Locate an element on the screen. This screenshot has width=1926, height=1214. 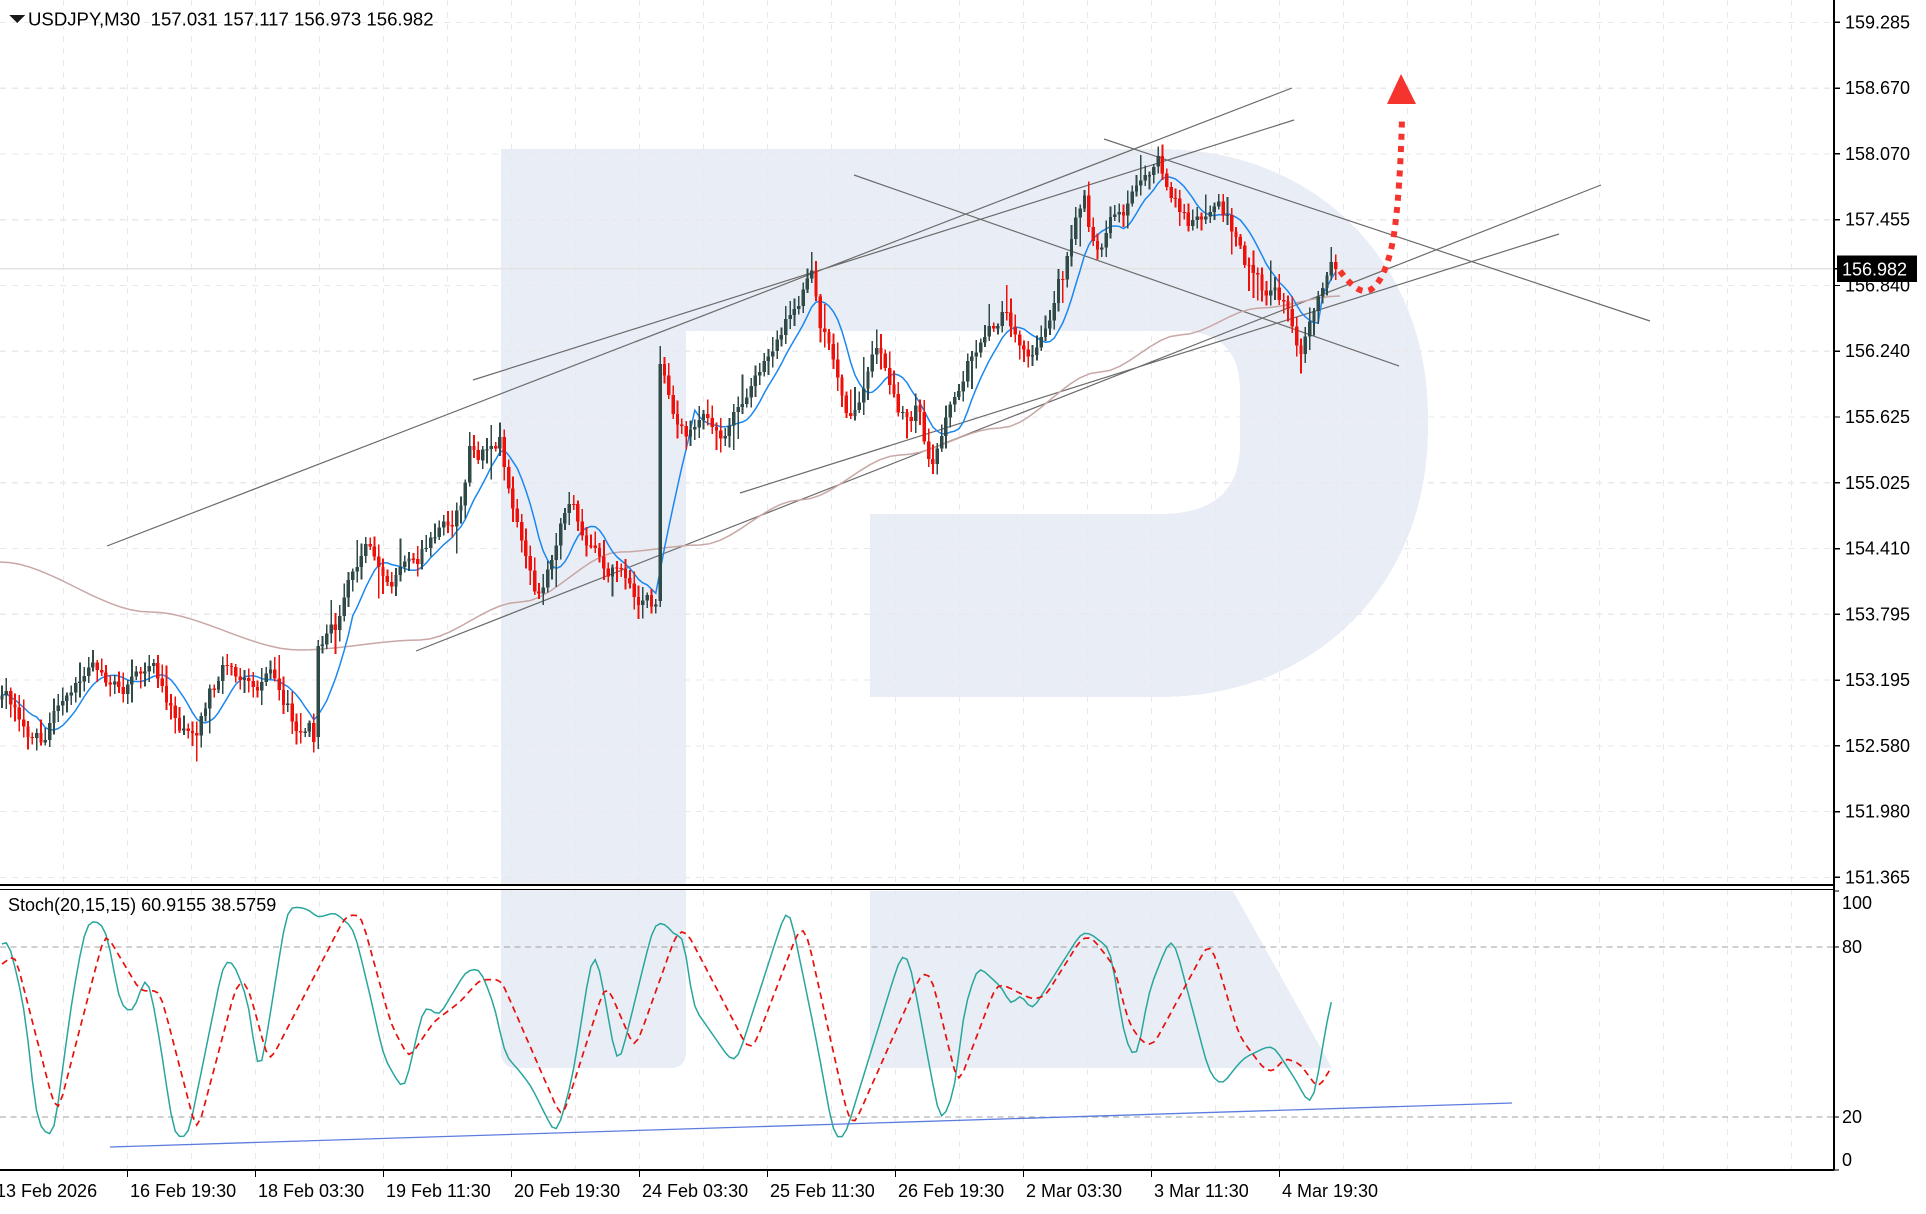
svg-text: 3 Mar 11:30 is located at coordinates (1201, 1191).